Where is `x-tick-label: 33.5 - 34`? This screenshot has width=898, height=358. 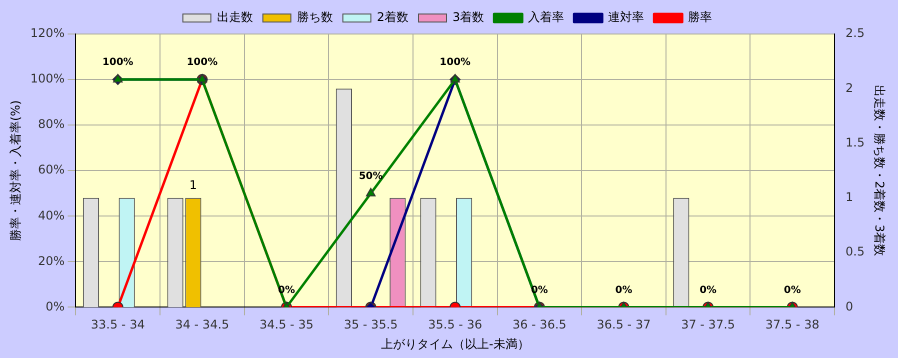
x-tick-label: 33.5 - 34 is located at coordinates (117, 325).